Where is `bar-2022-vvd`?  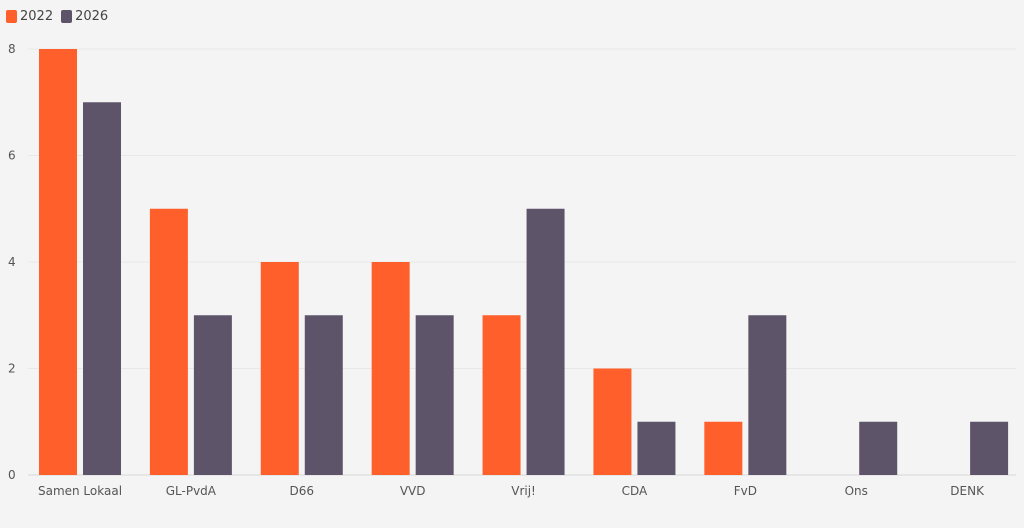
bar-2022-vvd is located at coordinates (390, 368).